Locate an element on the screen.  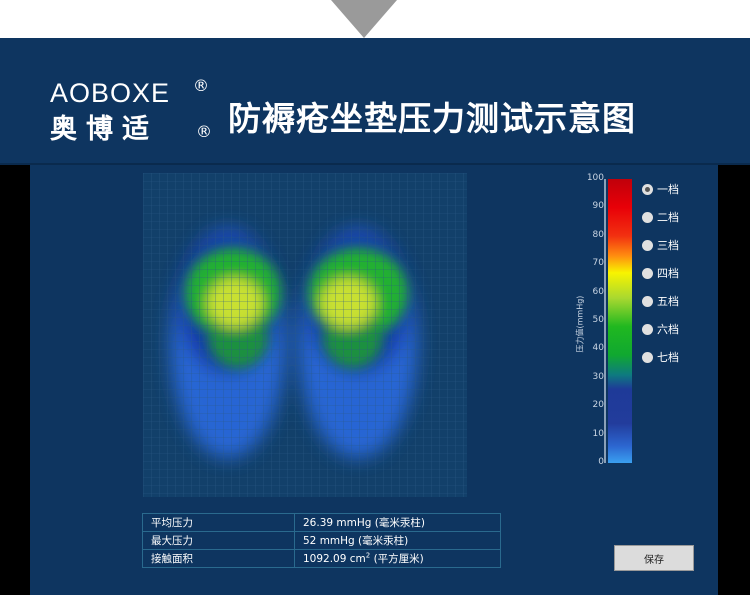
level-label: 一档 is located at coordinates (668, 189).